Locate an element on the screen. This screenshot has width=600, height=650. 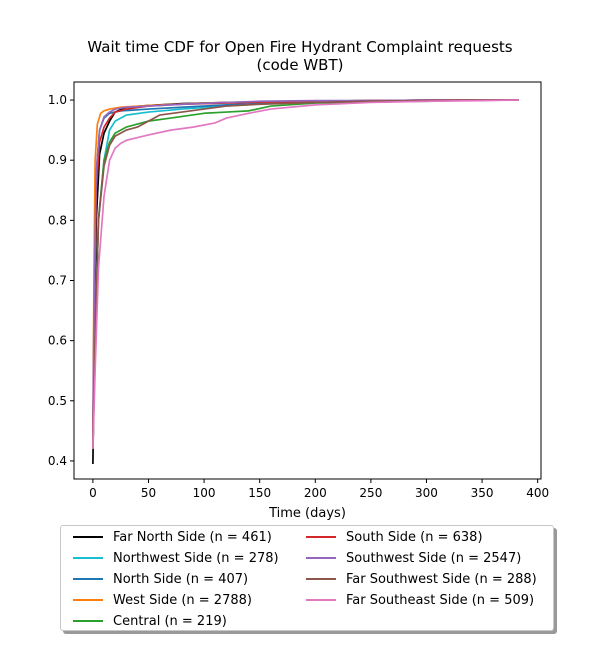
legend-label: Far Southwest Side (n = 288) is located at coordinates (441, 579).